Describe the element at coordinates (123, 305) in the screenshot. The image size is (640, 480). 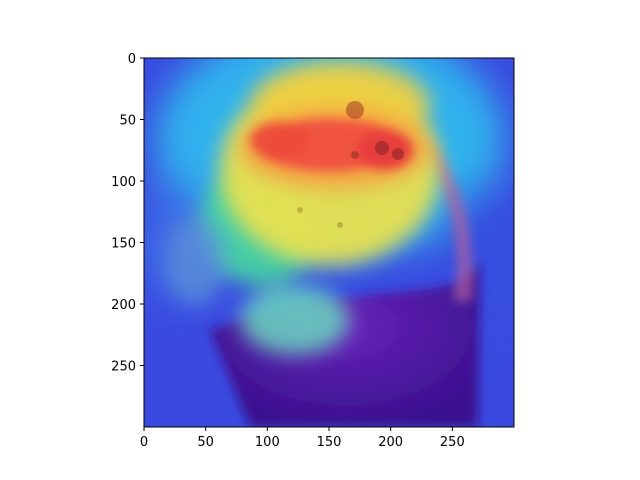
I see `y-tick-label: 200` at that location.